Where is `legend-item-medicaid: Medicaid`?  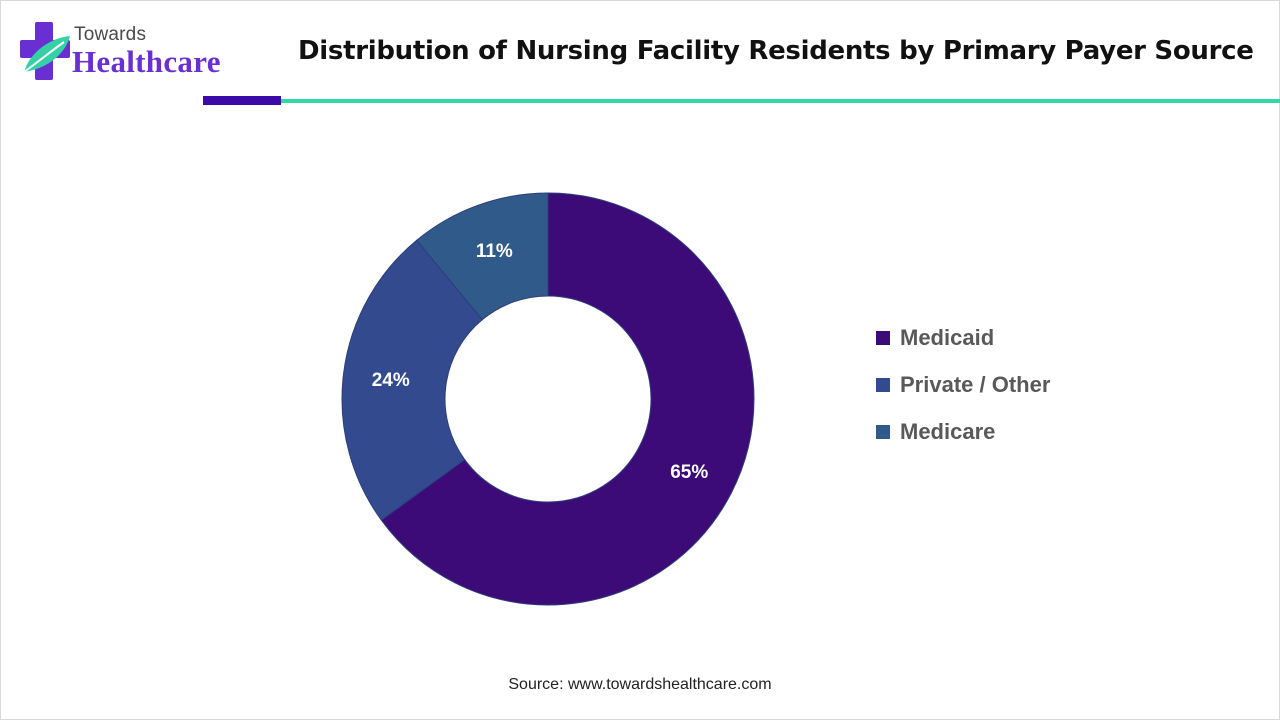
legend-item-medicaid: Medicaid is located at coordinates (963, 337).